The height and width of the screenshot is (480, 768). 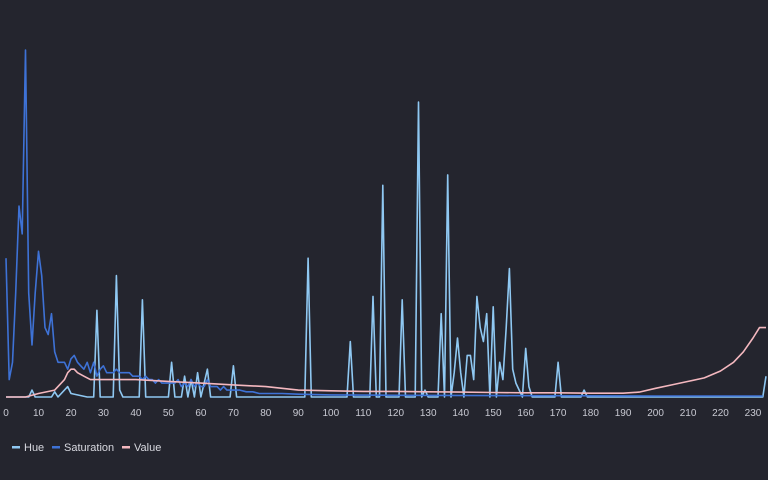 What do you see at coordinates (136, 413) in the screenshot?
I see `x-tick-label: 40` at bounding box center [136, 413].